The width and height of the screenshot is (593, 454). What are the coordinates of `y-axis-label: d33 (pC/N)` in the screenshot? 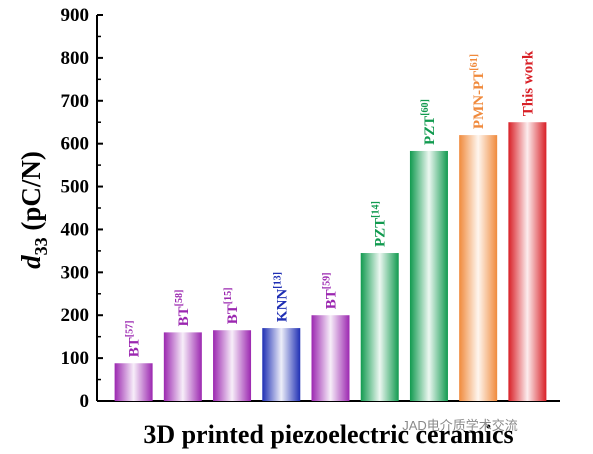 It's located at (33, 210).